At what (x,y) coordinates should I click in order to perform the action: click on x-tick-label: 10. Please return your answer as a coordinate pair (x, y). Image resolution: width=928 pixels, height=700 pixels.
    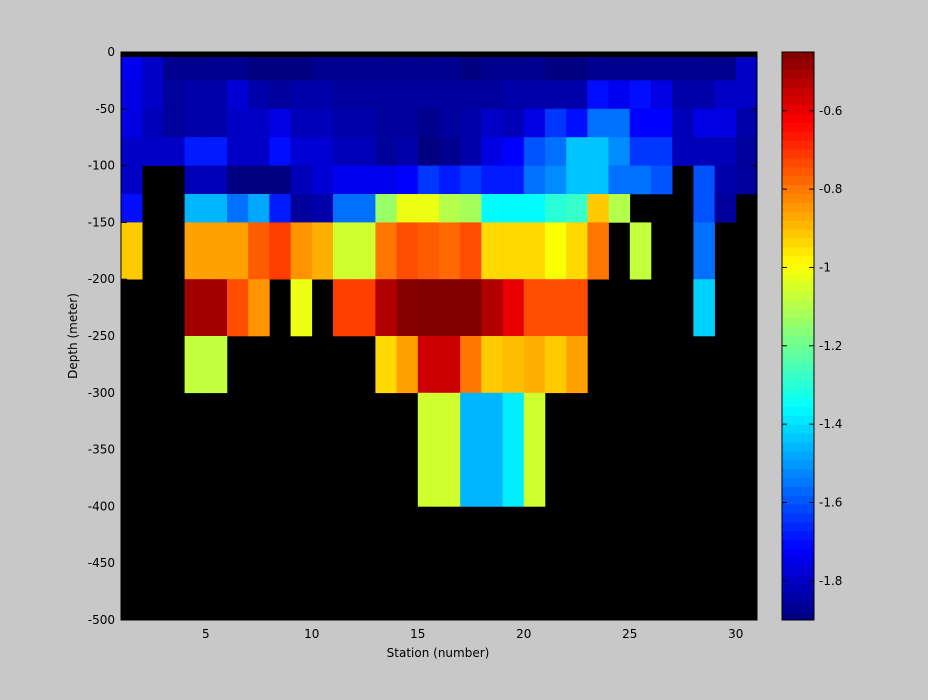
    Looking at the image, I should click on (311, 634).